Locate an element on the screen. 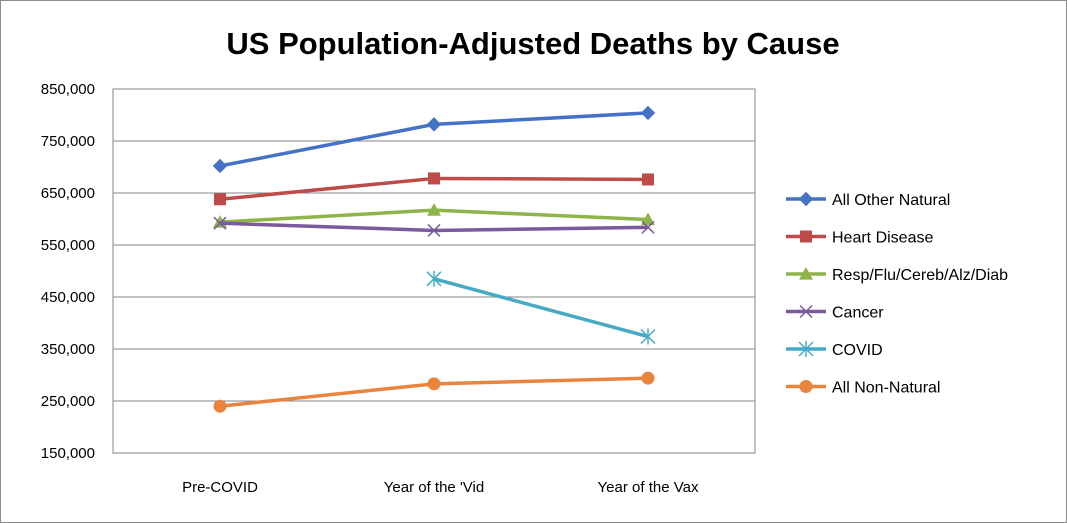 This screenshot has width=1067, height=523. series-all-non-natural is located at coordinates (434, 392).